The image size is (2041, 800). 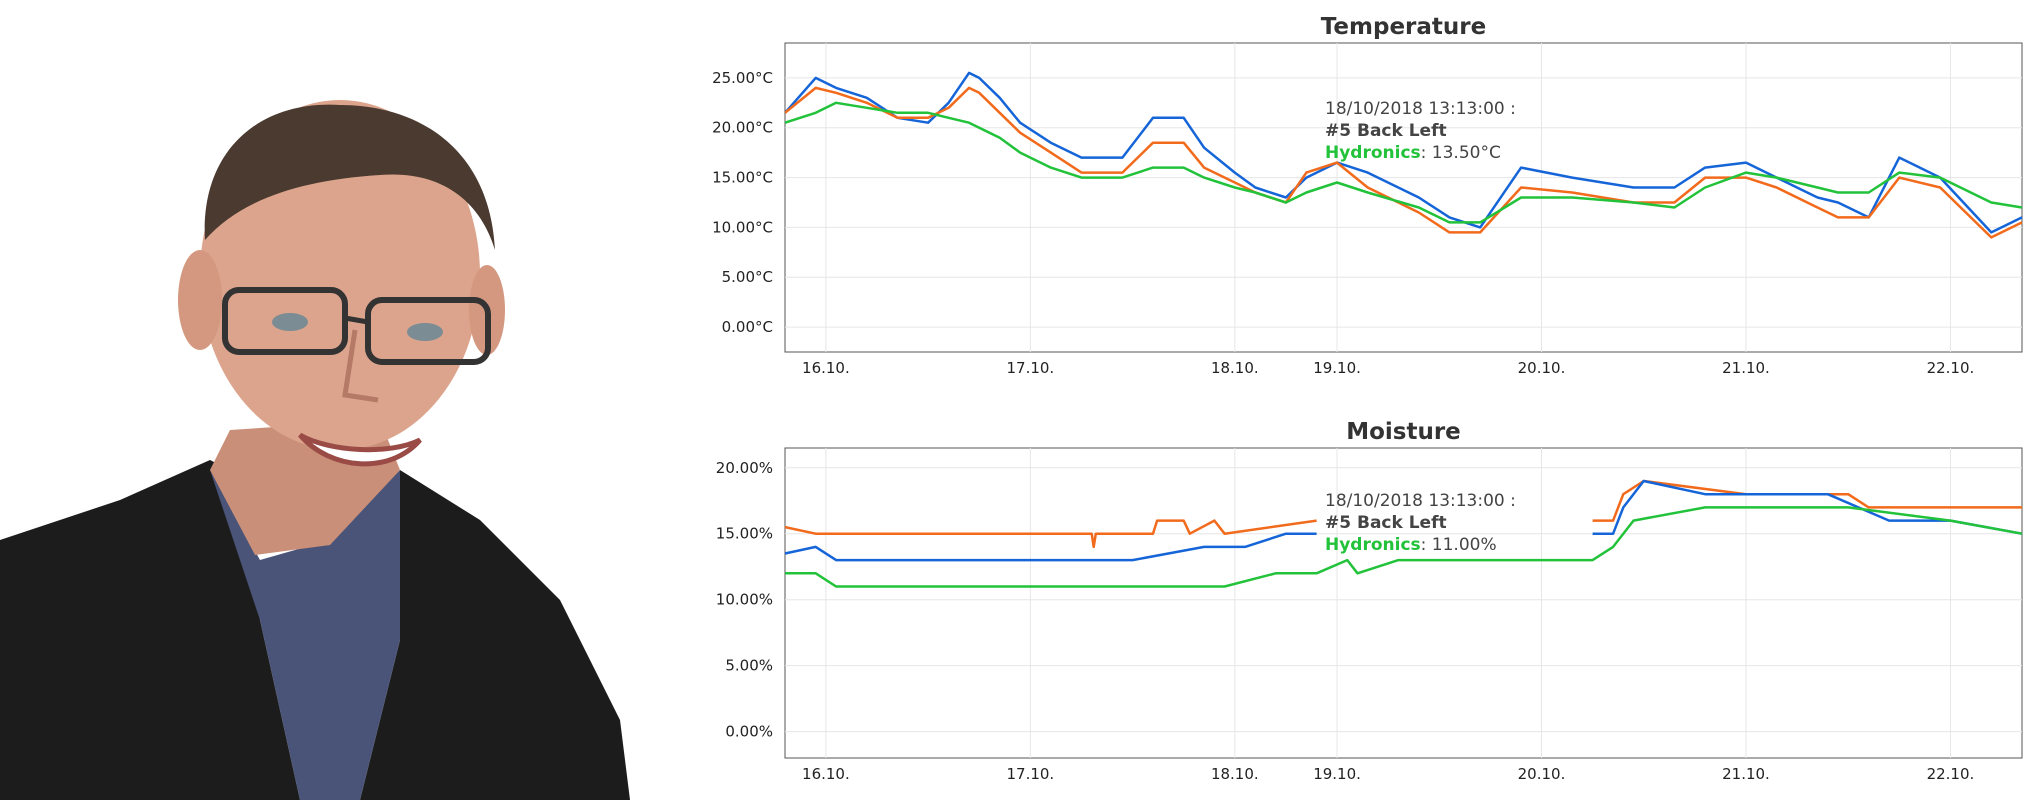 What do you see at coordinates (360, 449) in the screenshot?
I see `mouth` at bounding box center [360, 449].